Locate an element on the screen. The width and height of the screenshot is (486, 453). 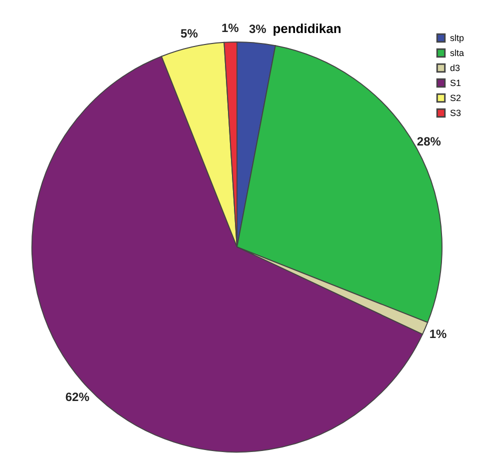
legend-label: slta is located at coordinates (457, 53).